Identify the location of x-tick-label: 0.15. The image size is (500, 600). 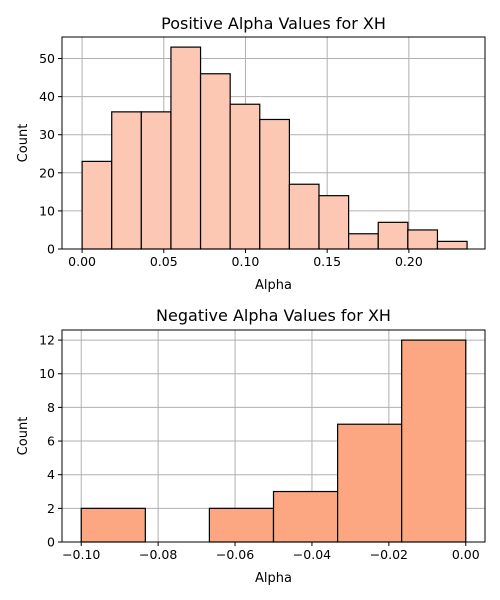
(327, 261).